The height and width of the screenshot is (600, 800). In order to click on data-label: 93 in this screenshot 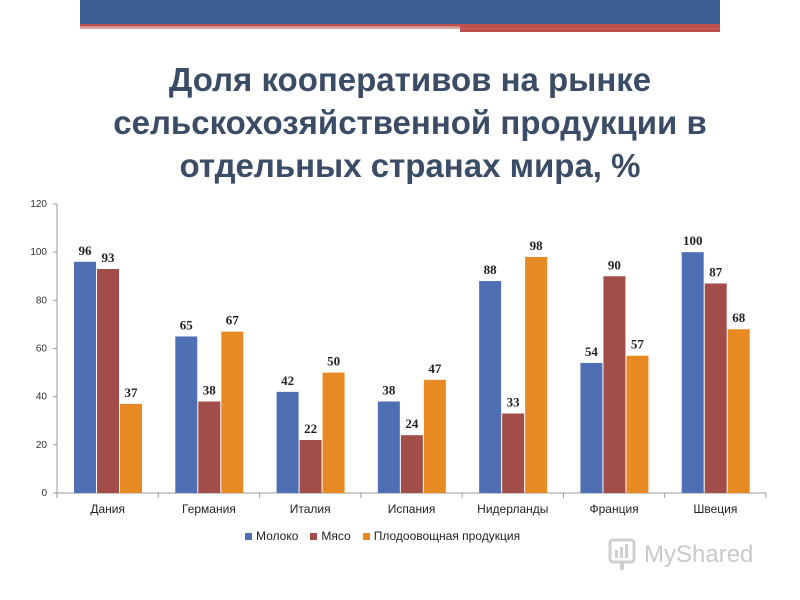, I will do `click(109, 257)`.